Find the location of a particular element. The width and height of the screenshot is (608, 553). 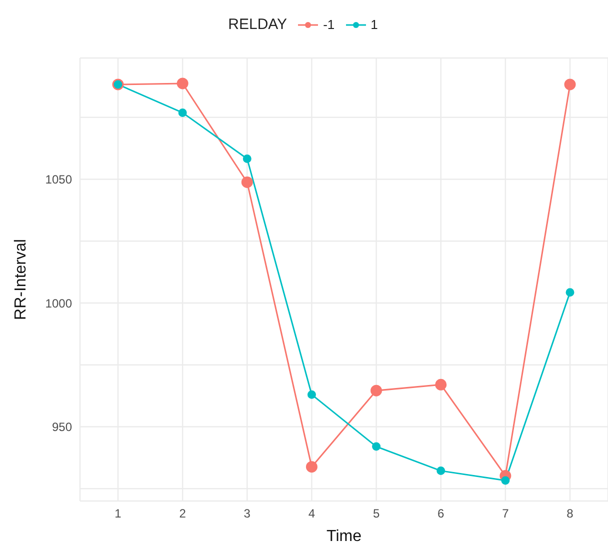

y-tick-label: 1050 is located at coordinates (58, 179).